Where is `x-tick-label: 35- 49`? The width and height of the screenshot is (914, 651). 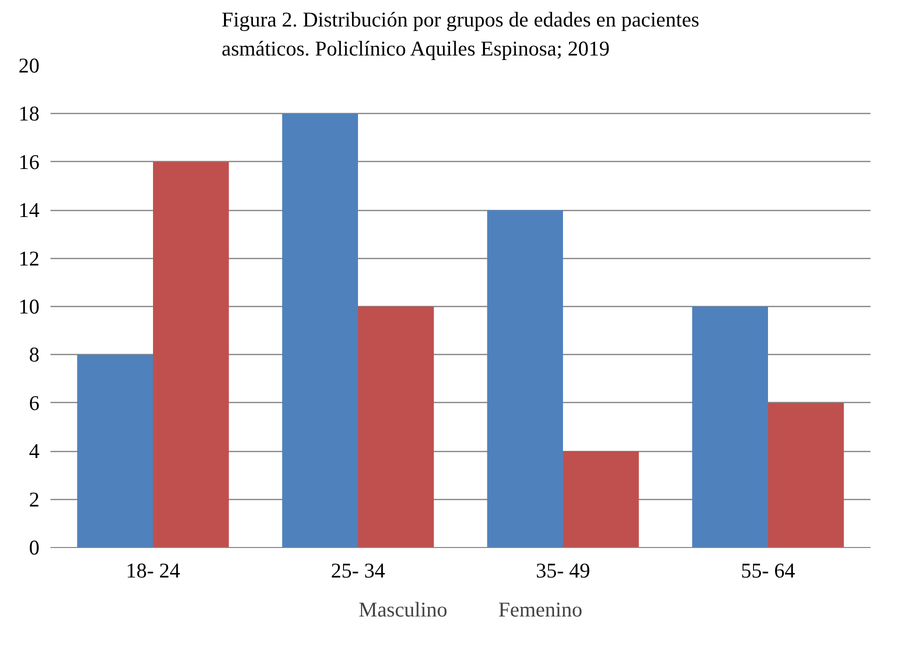 x-tick-label: 35- 49 is located at coordinates (563, 570).